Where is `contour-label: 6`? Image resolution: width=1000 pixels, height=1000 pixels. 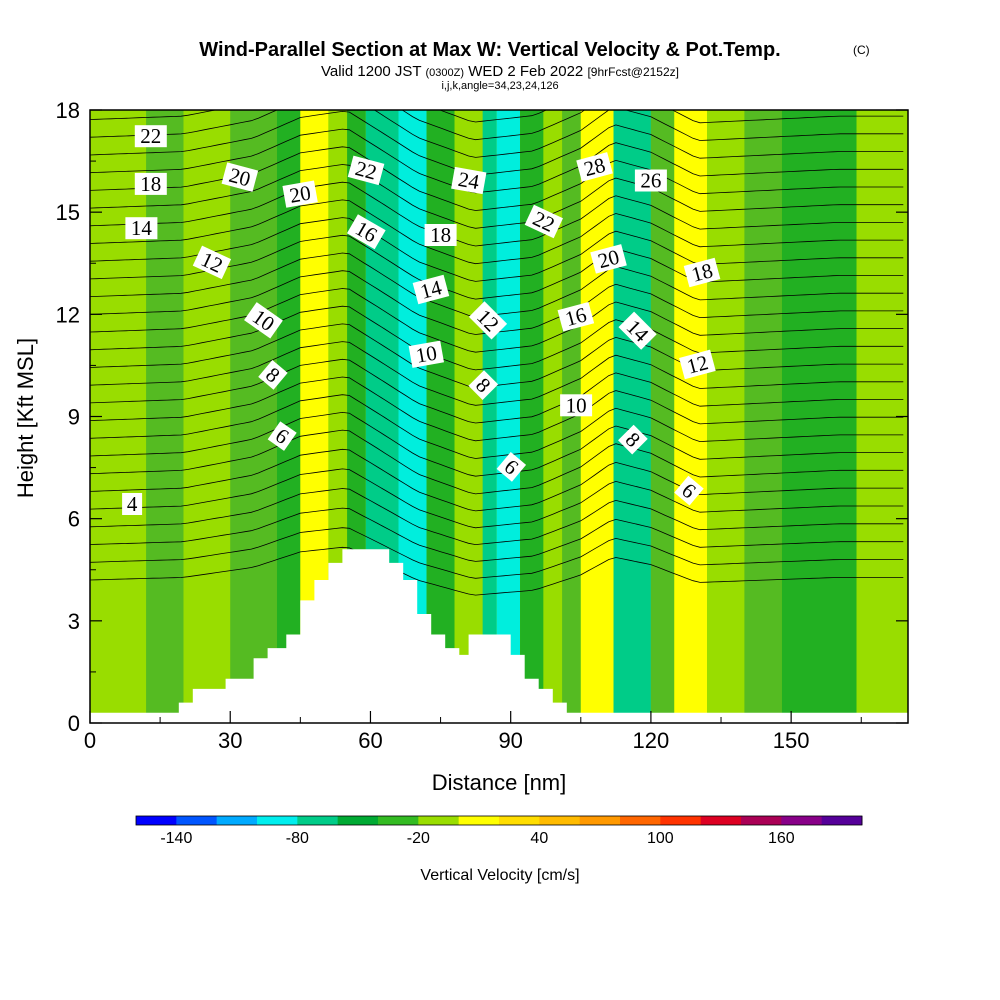
contour-label: 6 is located at coordinates (282, 436).